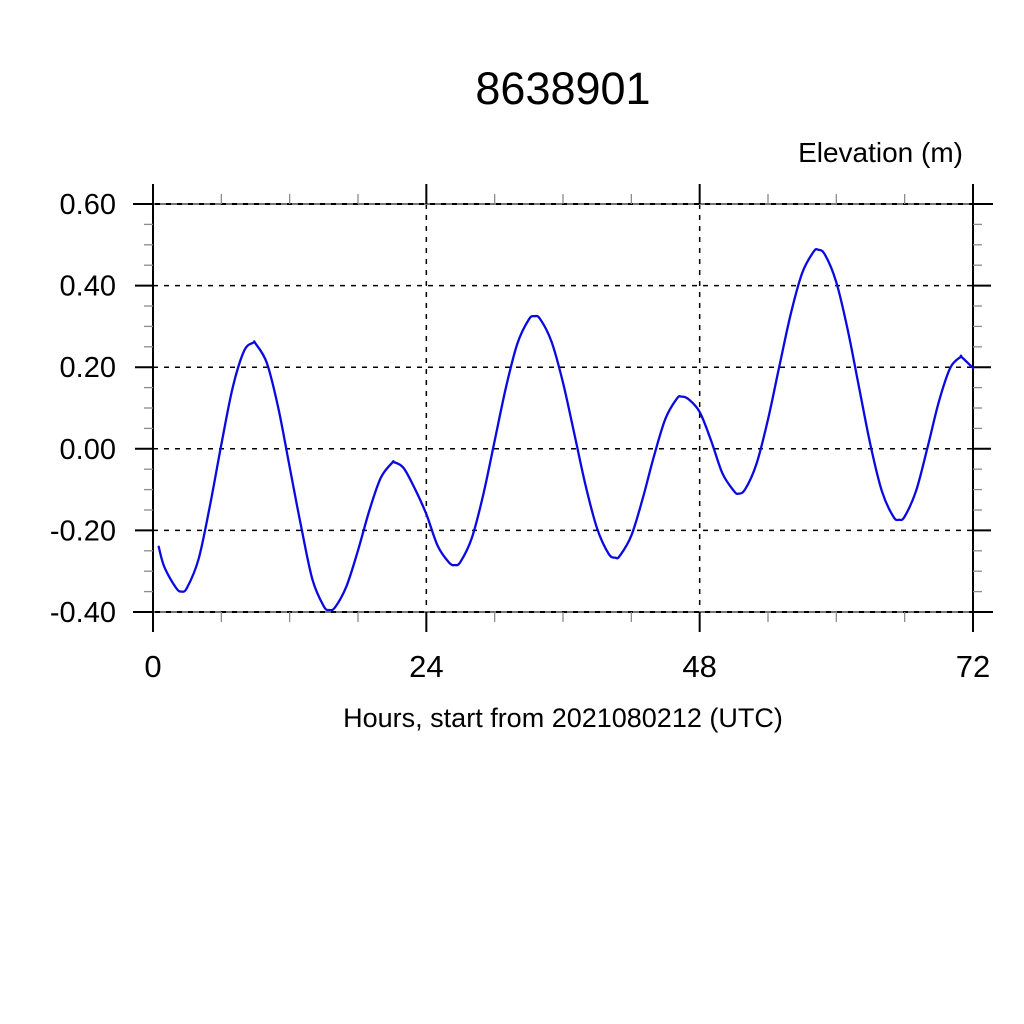 The image size is (1024, 1024). What do you see at coordinates (973, 666) in the screenshot?
I see `x-tick-label: 72` at bounding box center [973, 666].